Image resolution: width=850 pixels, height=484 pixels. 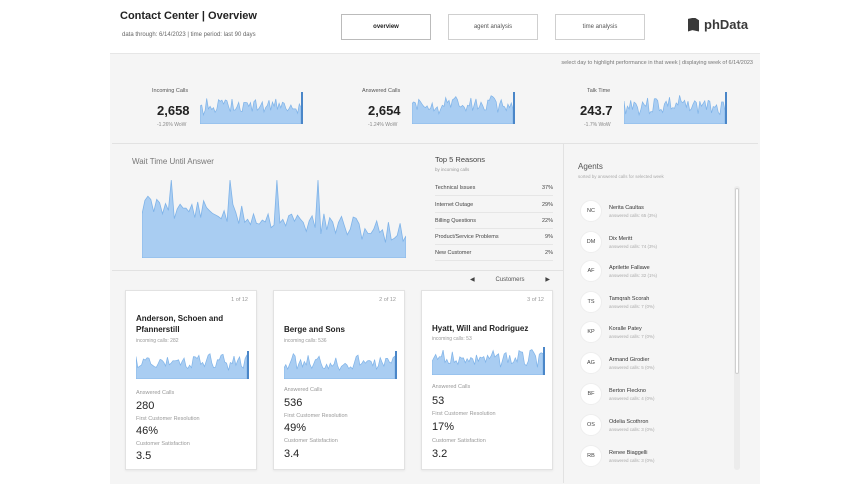 I want to click on kpi-talktime-label: Talk Time, so click(x=599, y=91).